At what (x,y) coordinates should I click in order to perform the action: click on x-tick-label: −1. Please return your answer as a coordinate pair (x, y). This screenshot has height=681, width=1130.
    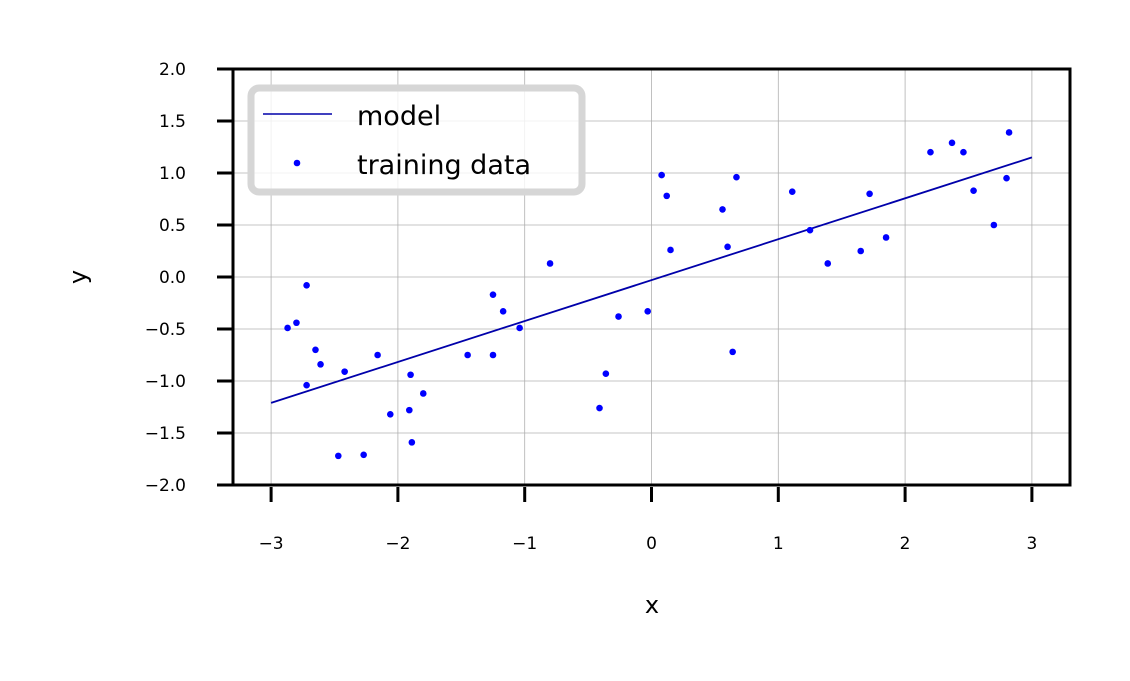
    Looking at the image, I should click on (524, 544).